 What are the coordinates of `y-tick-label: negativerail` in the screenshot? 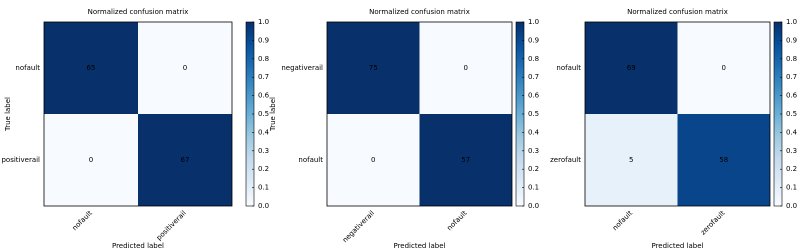 It's located at (302, 68).